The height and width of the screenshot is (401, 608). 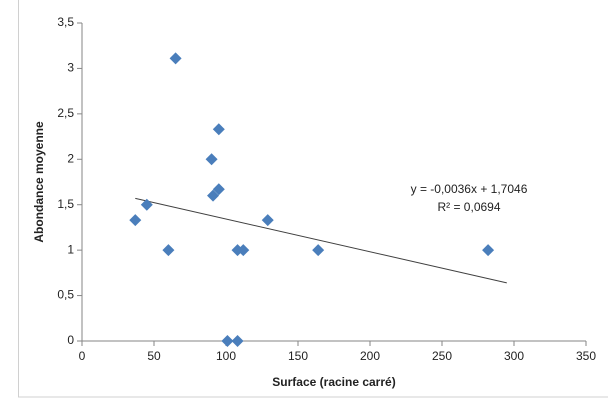 What do you see at coordinates (321, 240) in the screenshot?
I see `trendline` at bounding box center [321, 240].